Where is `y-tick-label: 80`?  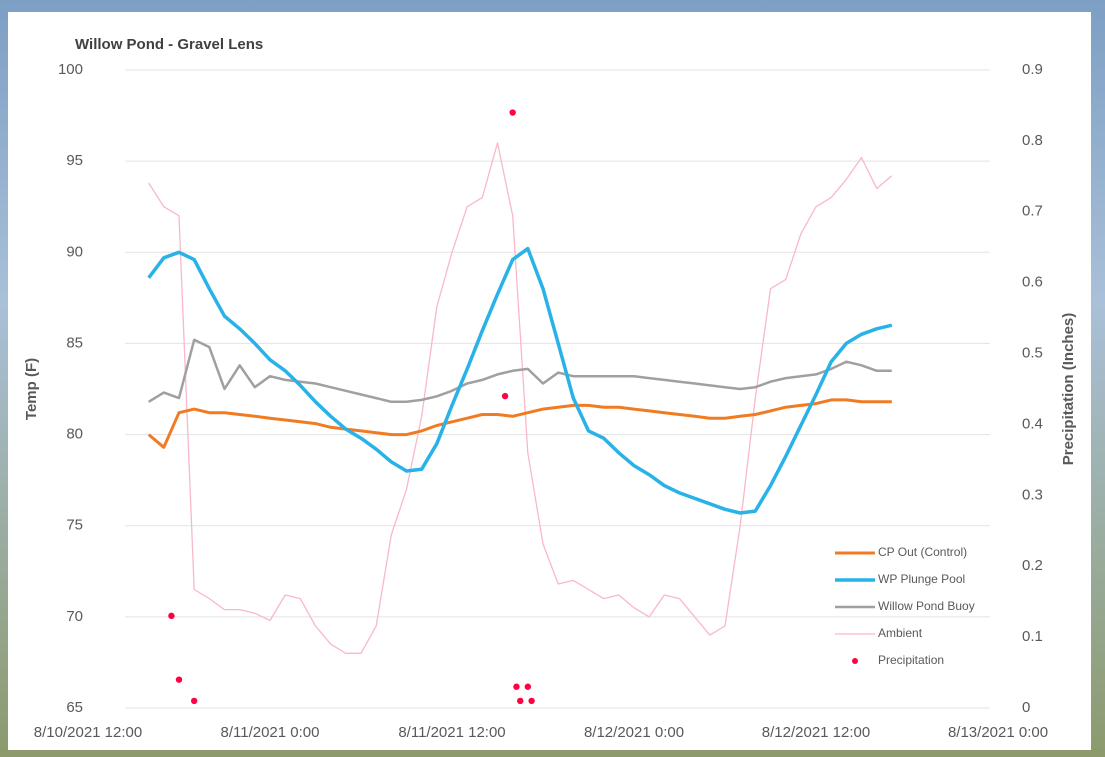
y-tick-label: 80 is located at coordinates (74, 434).